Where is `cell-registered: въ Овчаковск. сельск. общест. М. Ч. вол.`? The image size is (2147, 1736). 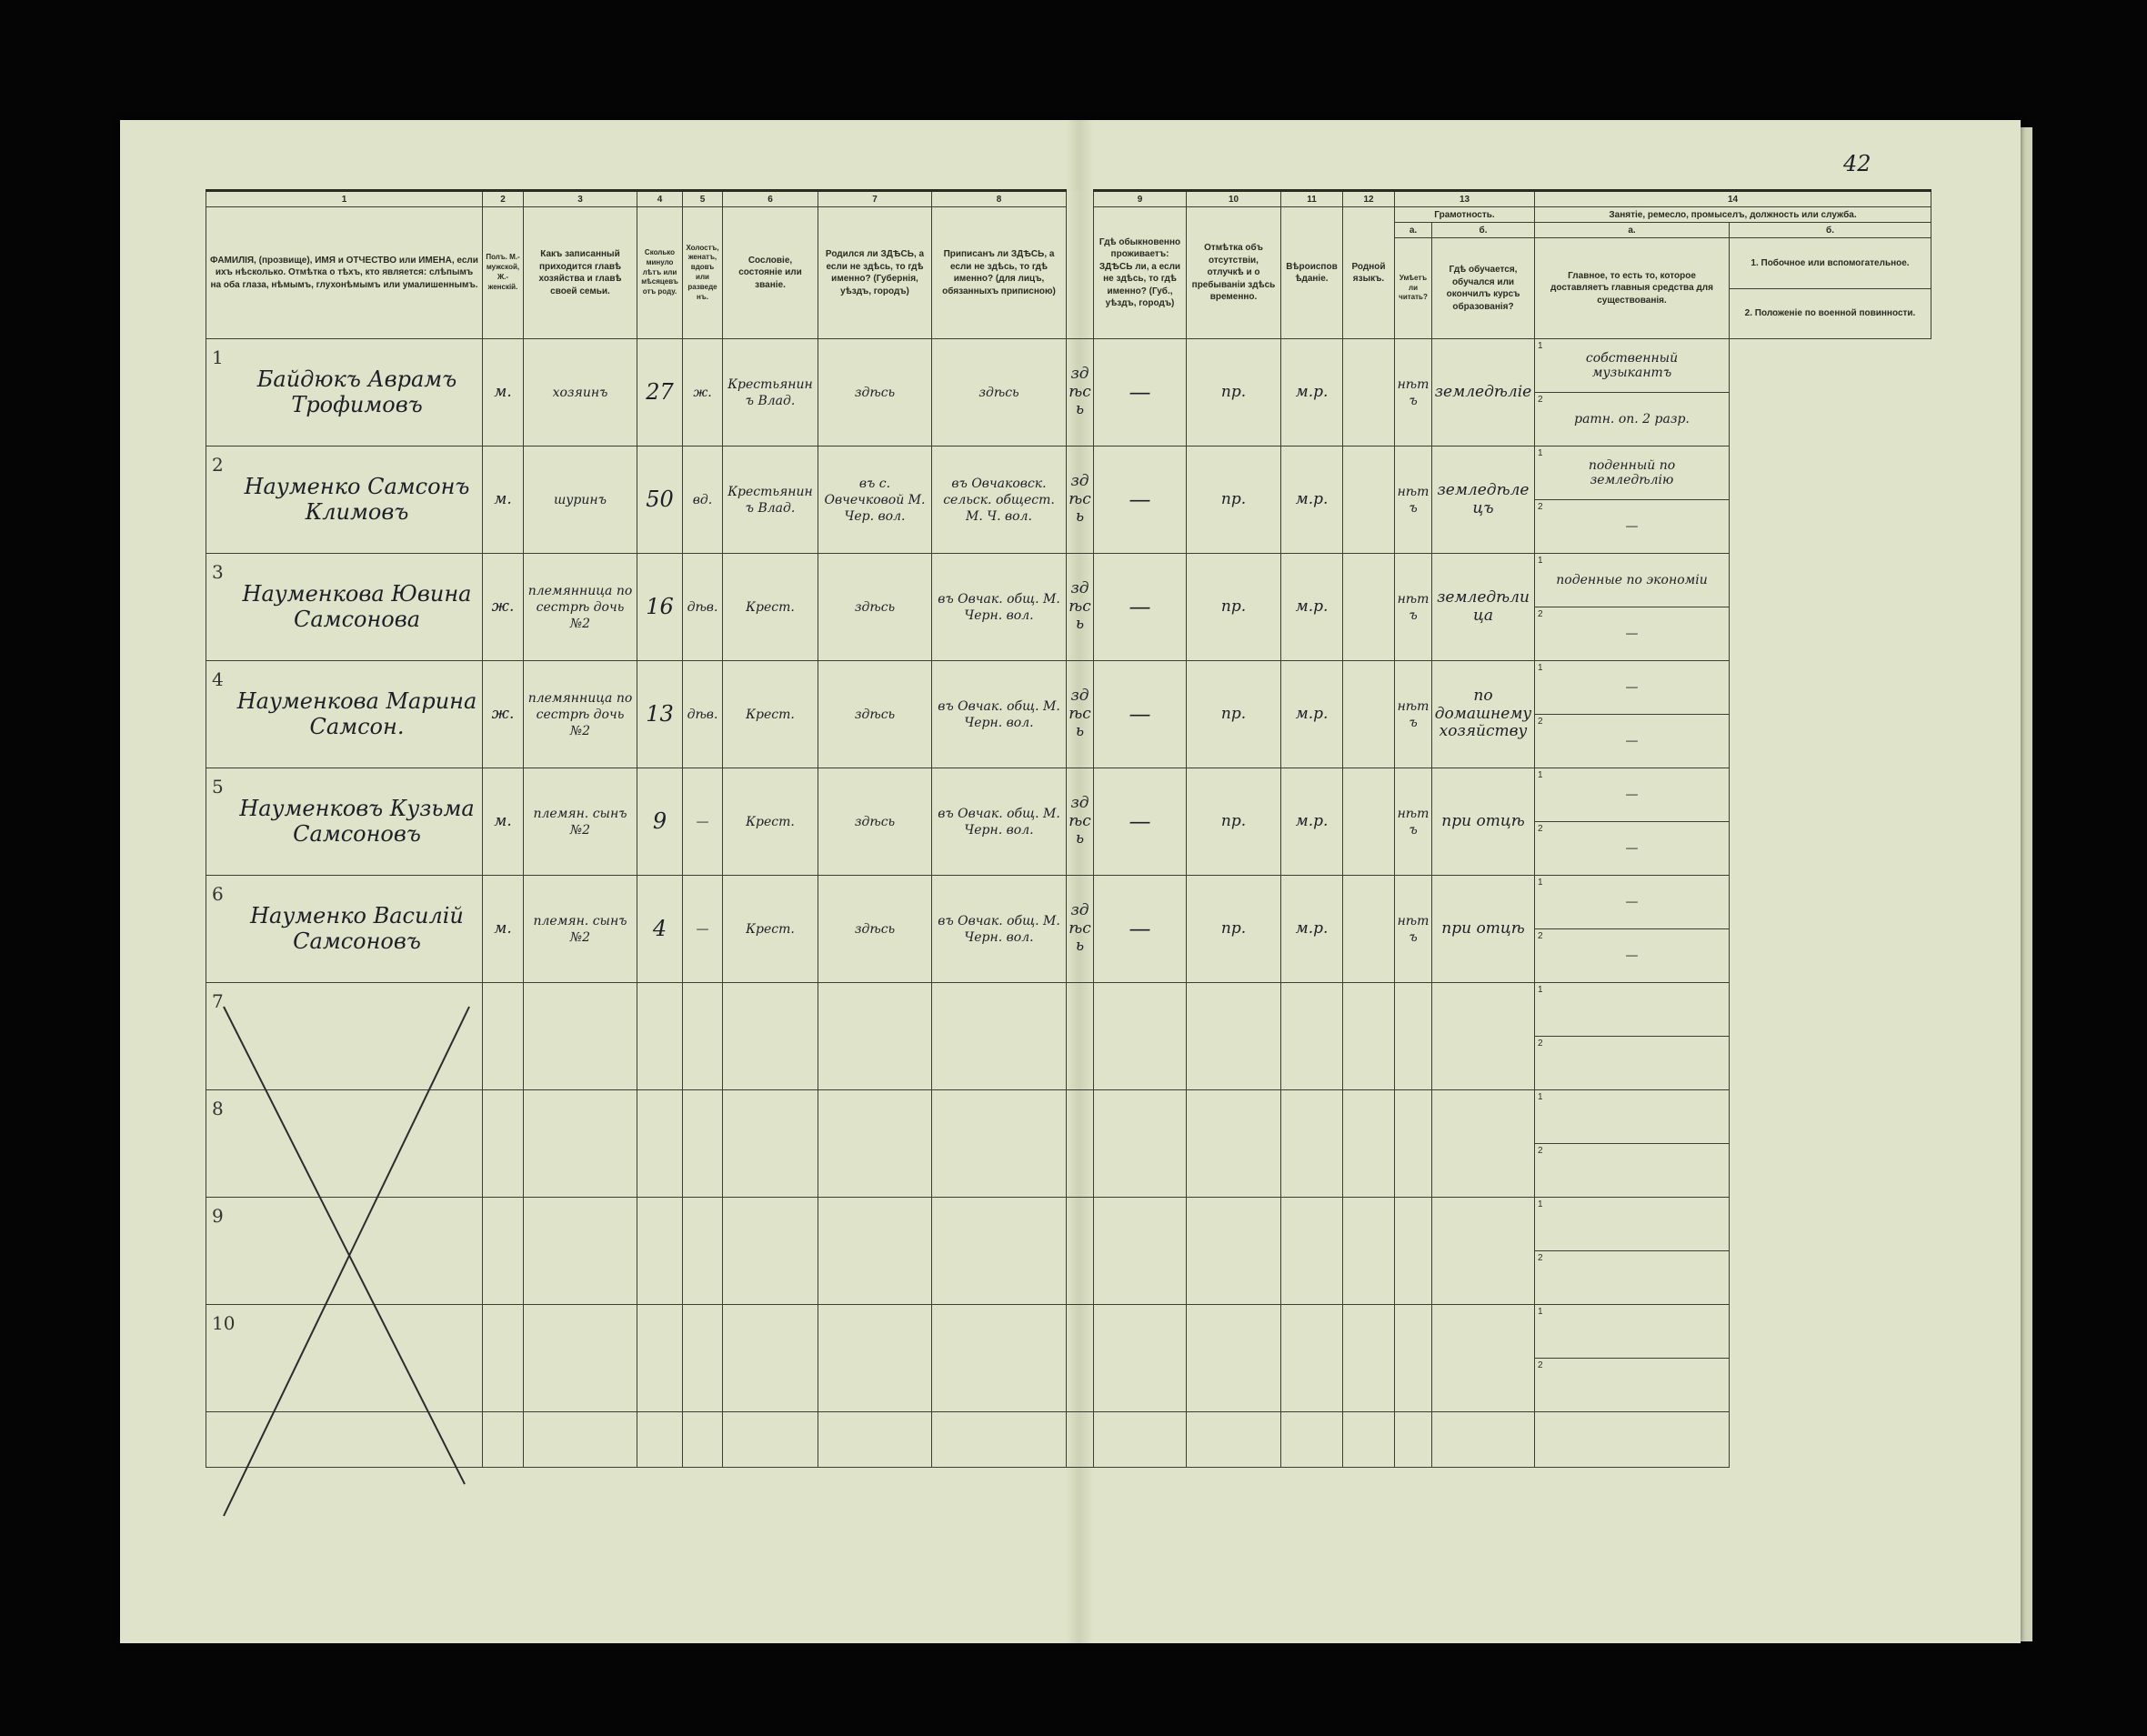 cell-registered: въ Овчаковск. сельск. общест. М. Ч. вол. is located at coordinates (999, 500).